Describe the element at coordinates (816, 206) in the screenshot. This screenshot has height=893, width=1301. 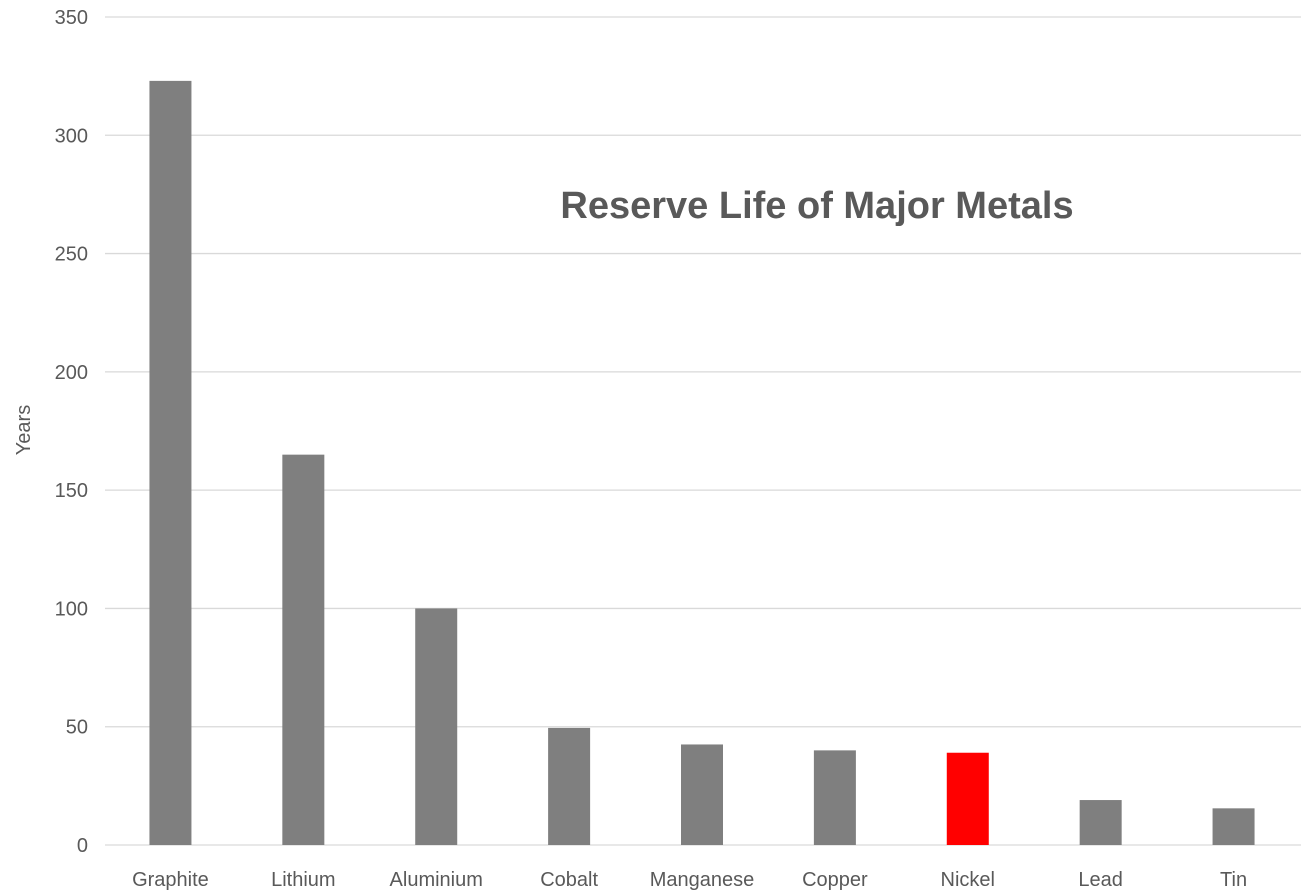
I see `chart-title: Reserve Life of Major Metals` at that location.